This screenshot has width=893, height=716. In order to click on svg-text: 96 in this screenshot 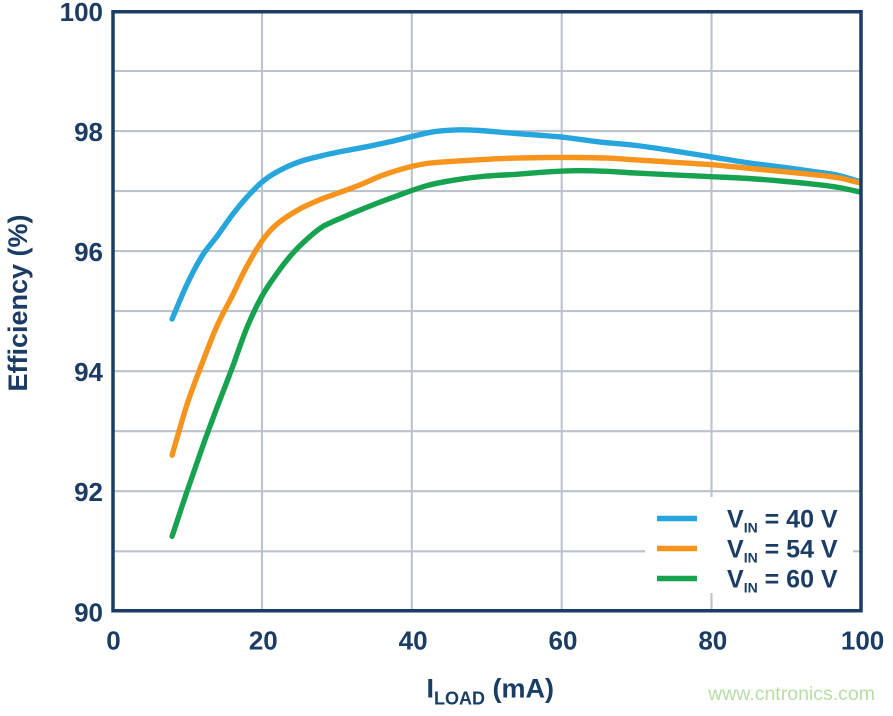, I will do `click(88, 252)`.